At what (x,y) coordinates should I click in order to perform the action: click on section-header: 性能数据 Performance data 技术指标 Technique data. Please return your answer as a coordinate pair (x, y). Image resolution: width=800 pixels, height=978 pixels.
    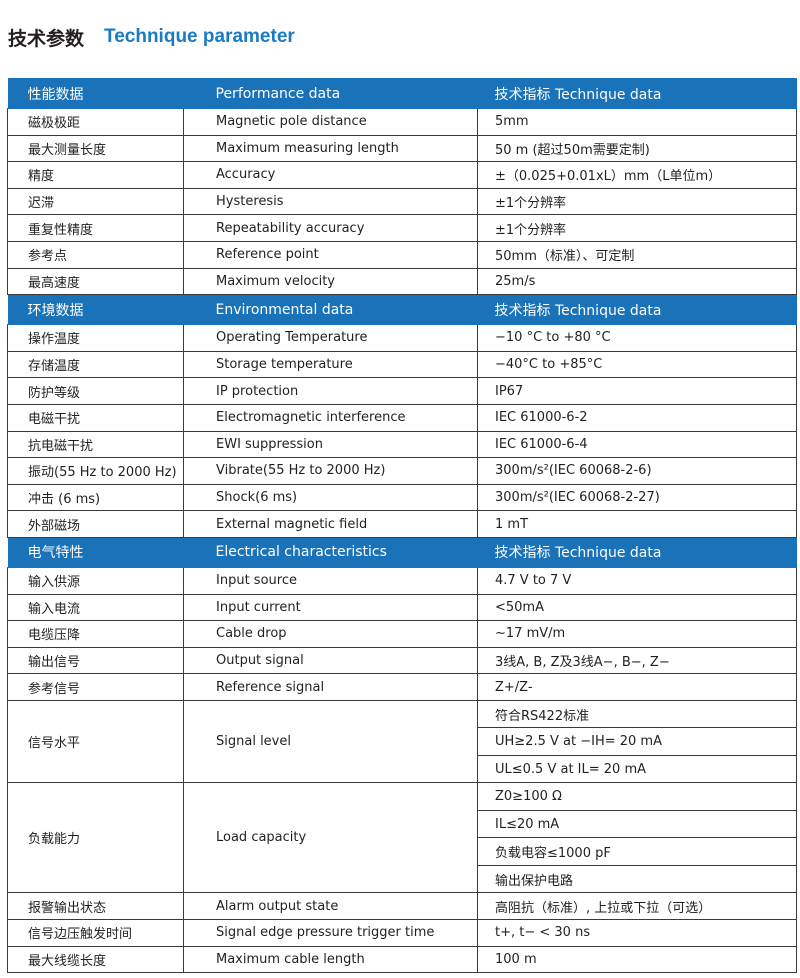
    Looking at the image, I should click on (402, 93).